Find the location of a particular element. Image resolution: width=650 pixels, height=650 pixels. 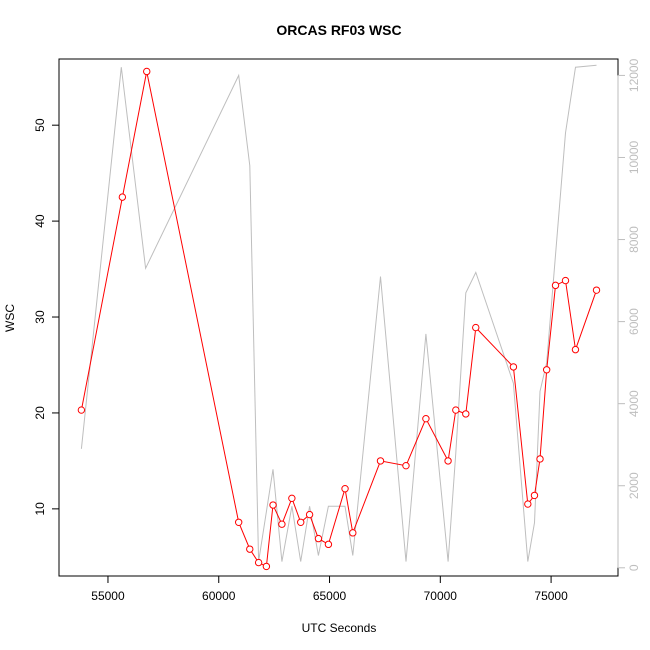

right-y-tick-label: 8000 is located at coordinates (634, 239).